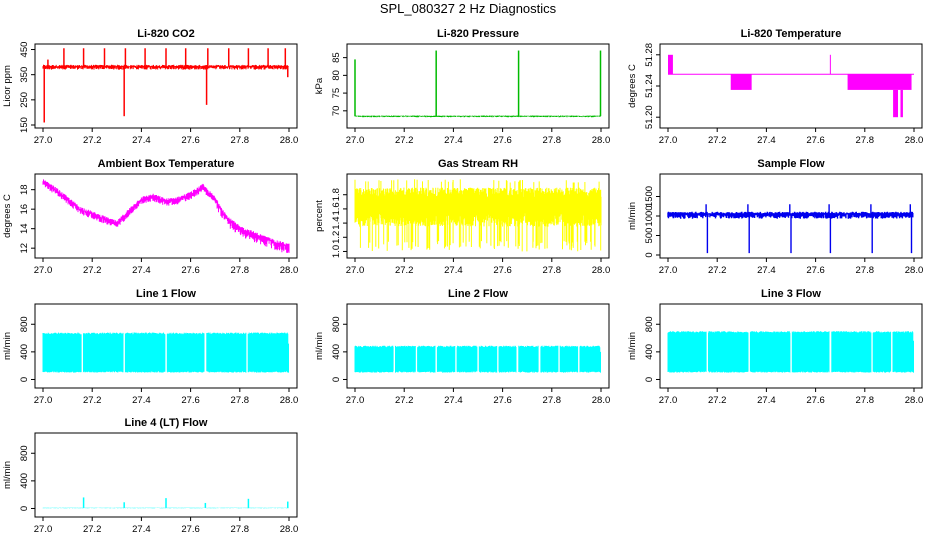 The image size is (936, 540). Describe the element at coordinates (478, 294) in the screenshot. I see `panel-title: Line 2 Flow` at that location.